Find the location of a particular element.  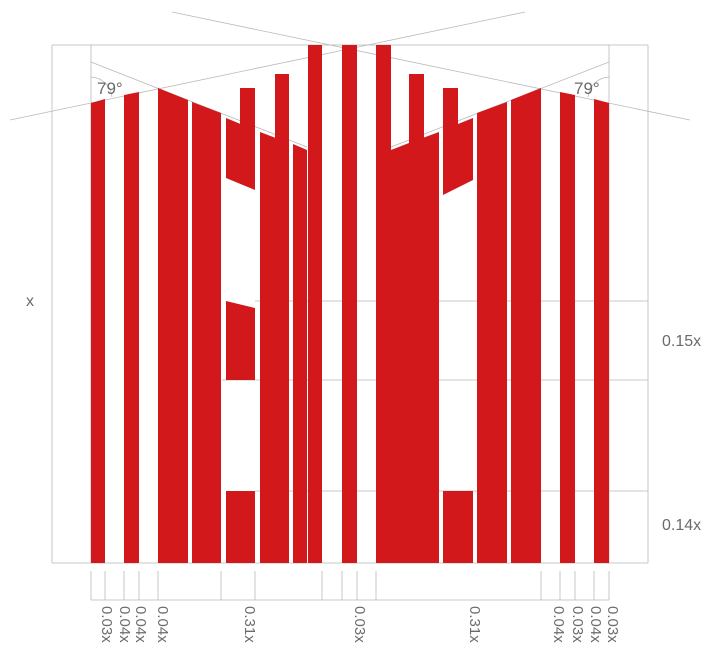

band-label-upper: 0.15x is located at coordinates (681, 341).